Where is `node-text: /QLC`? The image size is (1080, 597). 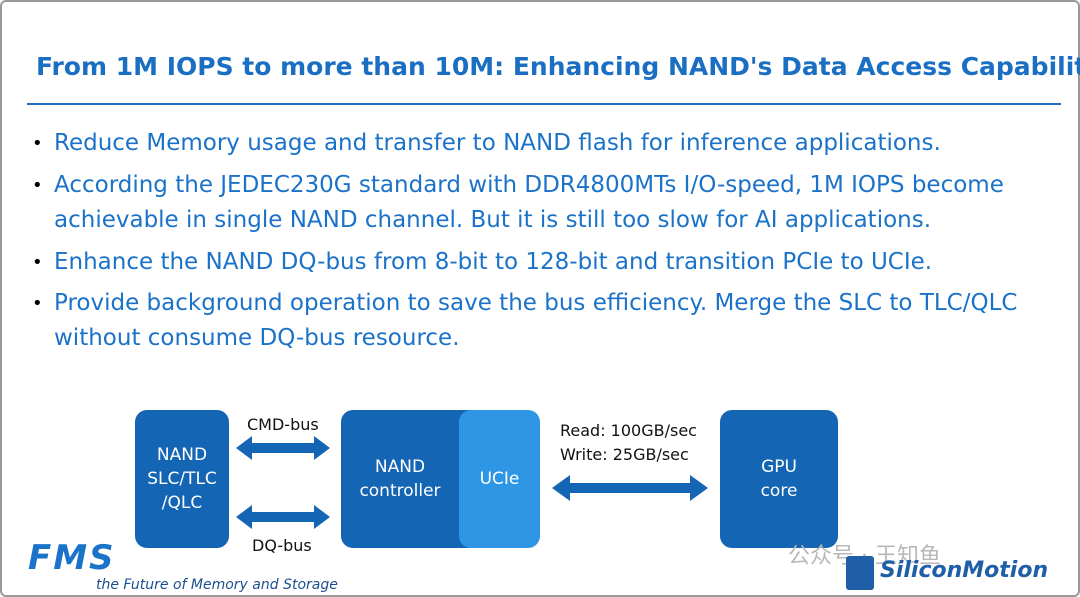
node-text: /QLC is located at coordinates (182, 503).